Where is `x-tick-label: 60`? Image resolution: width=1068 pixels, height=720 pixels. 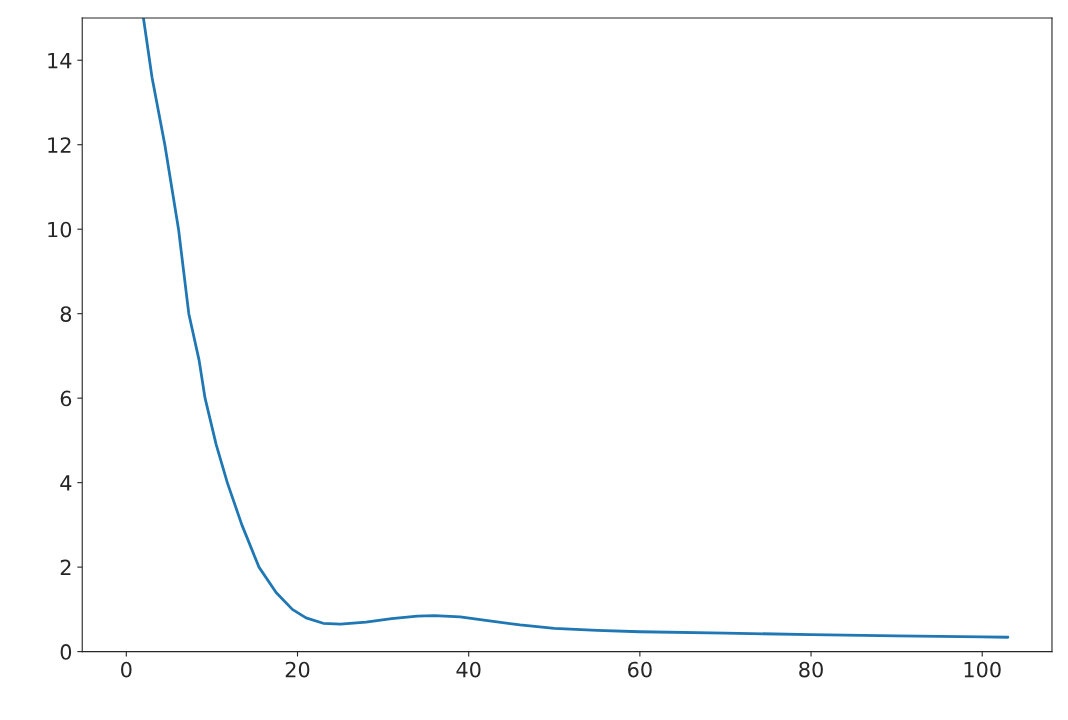 x-tick-label: 60 is located at coordinates (640, 669).